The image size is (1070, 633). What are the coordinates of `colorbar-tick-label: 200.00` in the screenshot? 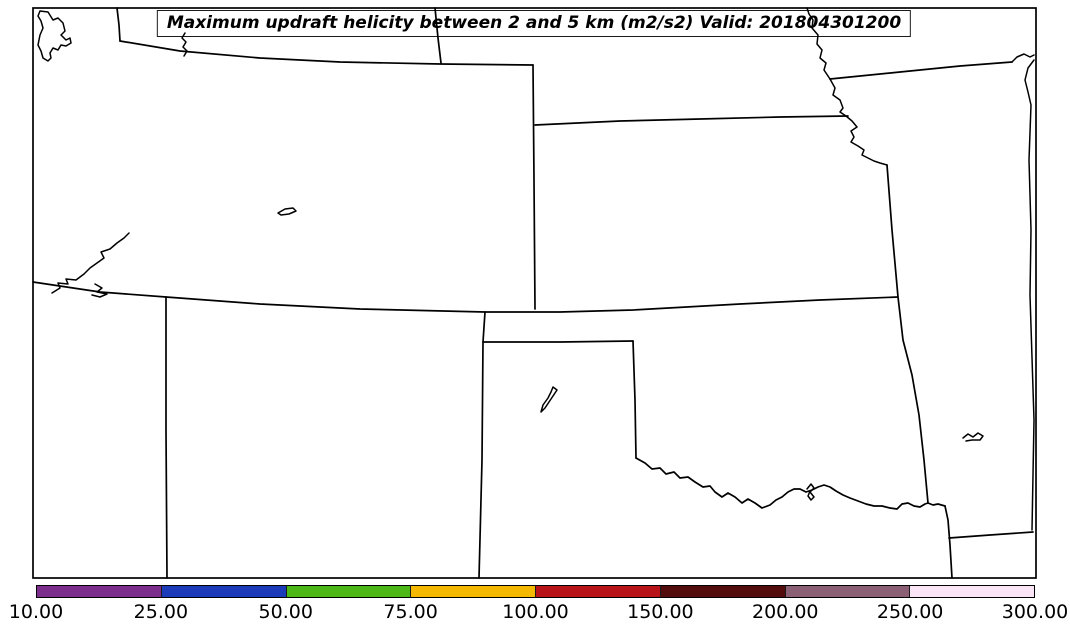 It's located at (785, 612).